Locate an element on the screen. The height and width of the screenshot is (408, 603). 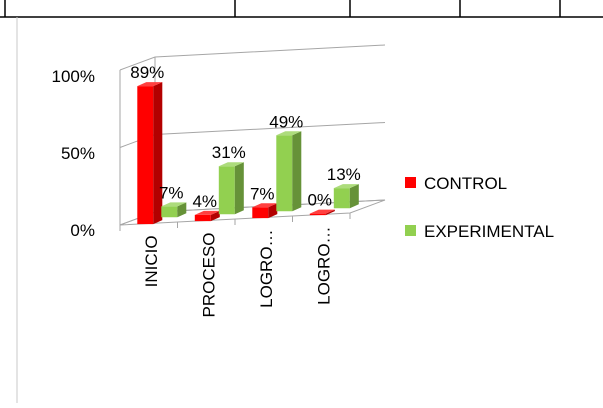
data-labels: 89% 7% 4% 31% 7% 49% 0% 13% is located at coordinates (245, 137).